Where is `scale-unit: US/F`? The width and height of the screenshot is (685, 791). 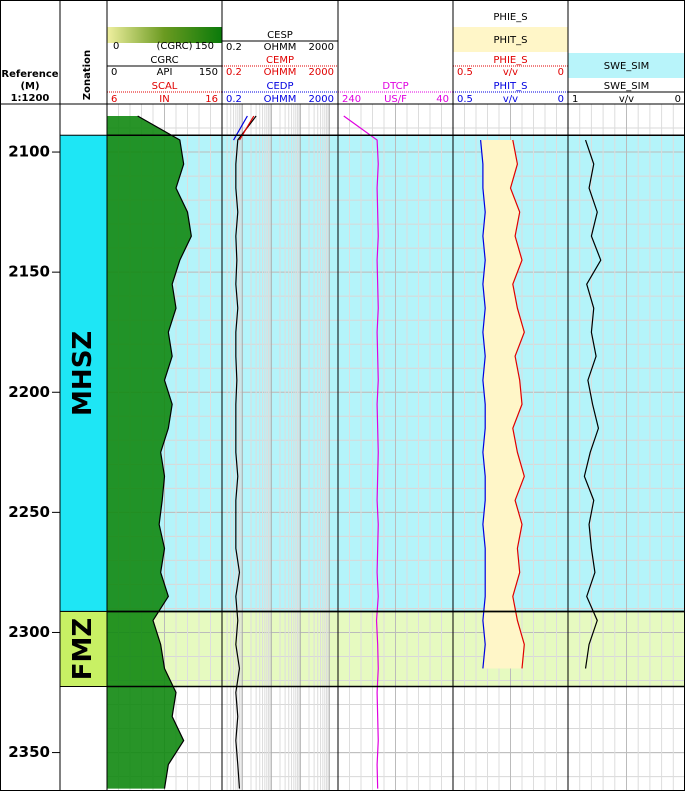
scale-unit: US/F is located at coordinates (395, 99).